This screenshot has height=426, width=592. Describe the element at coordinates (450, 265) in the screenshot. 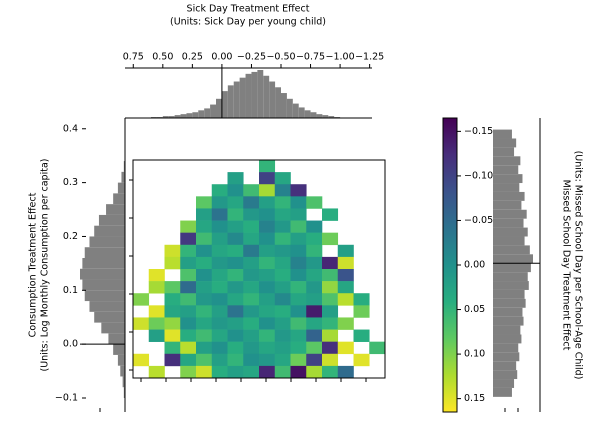

I see `colorbar` at that location.